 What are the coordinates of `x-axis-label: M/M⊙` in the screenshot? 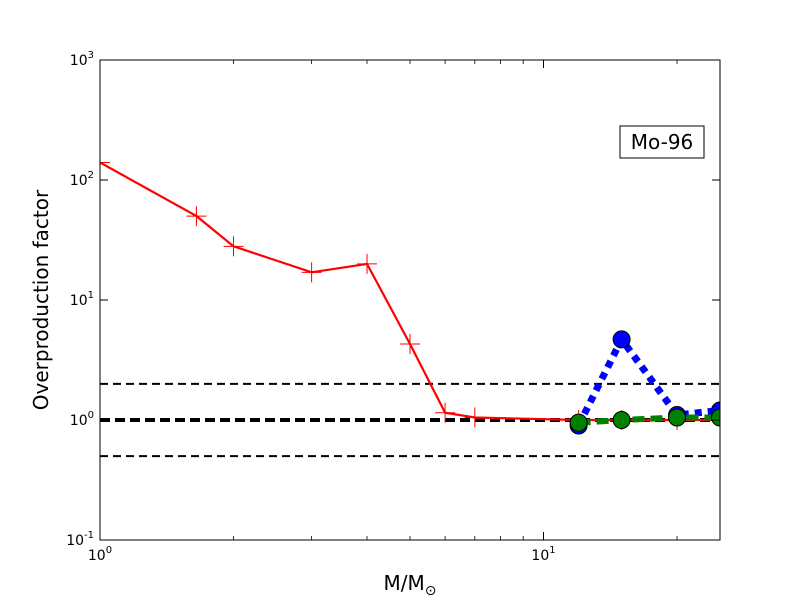 It's located at (410, 585).